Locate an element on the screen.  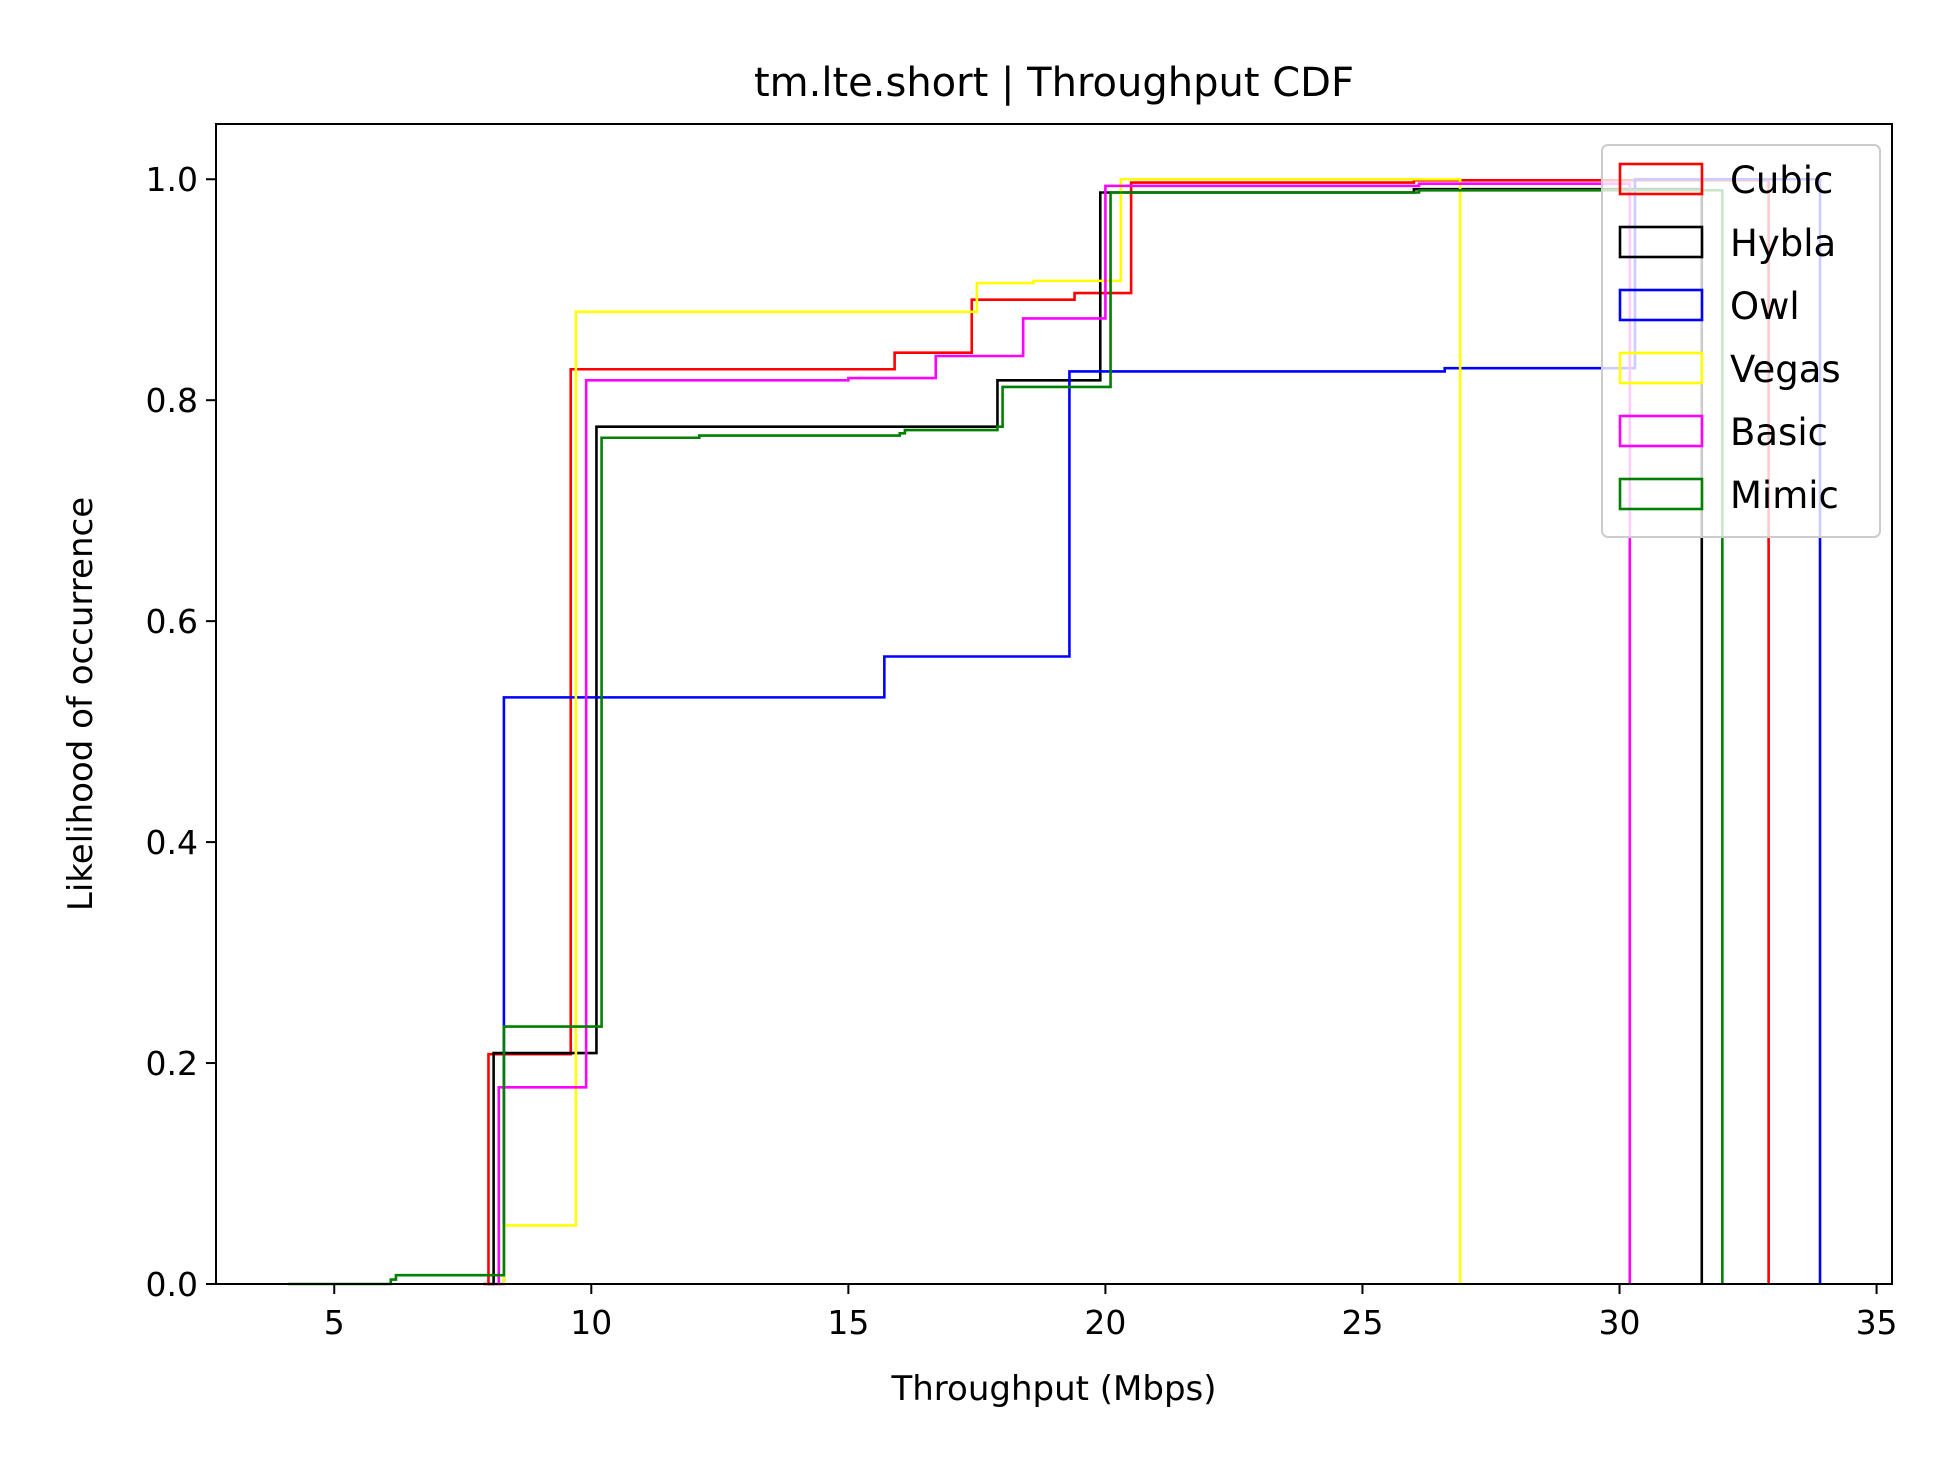
legend-label-basic: Basic is located at coordinates (1779, 432).